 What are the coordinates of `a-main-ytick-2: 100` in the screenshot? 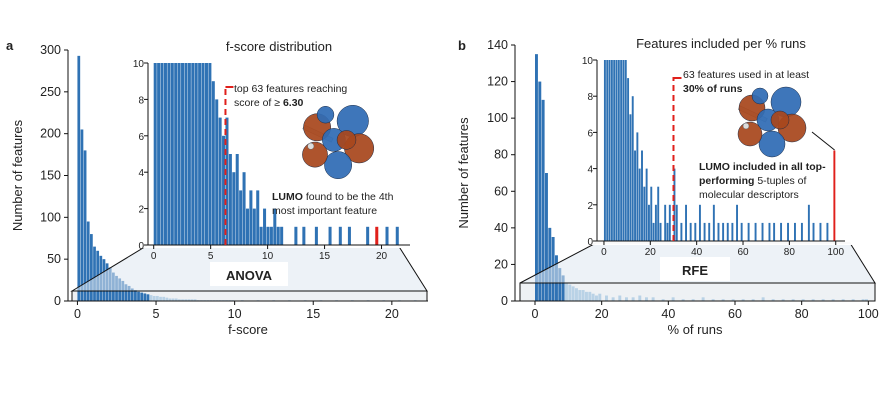 It's located at (50, 217).